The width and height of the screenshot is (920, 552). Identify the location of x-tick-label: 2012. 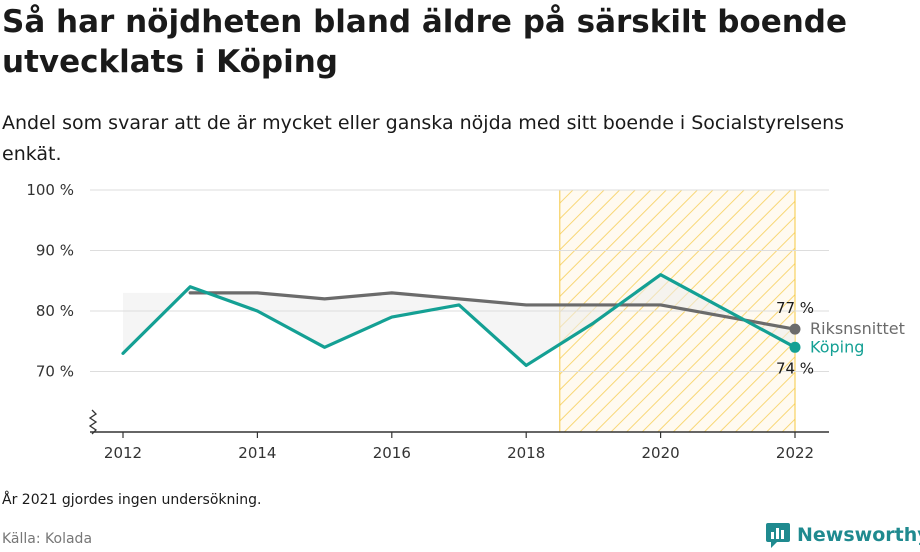
(123, 453).